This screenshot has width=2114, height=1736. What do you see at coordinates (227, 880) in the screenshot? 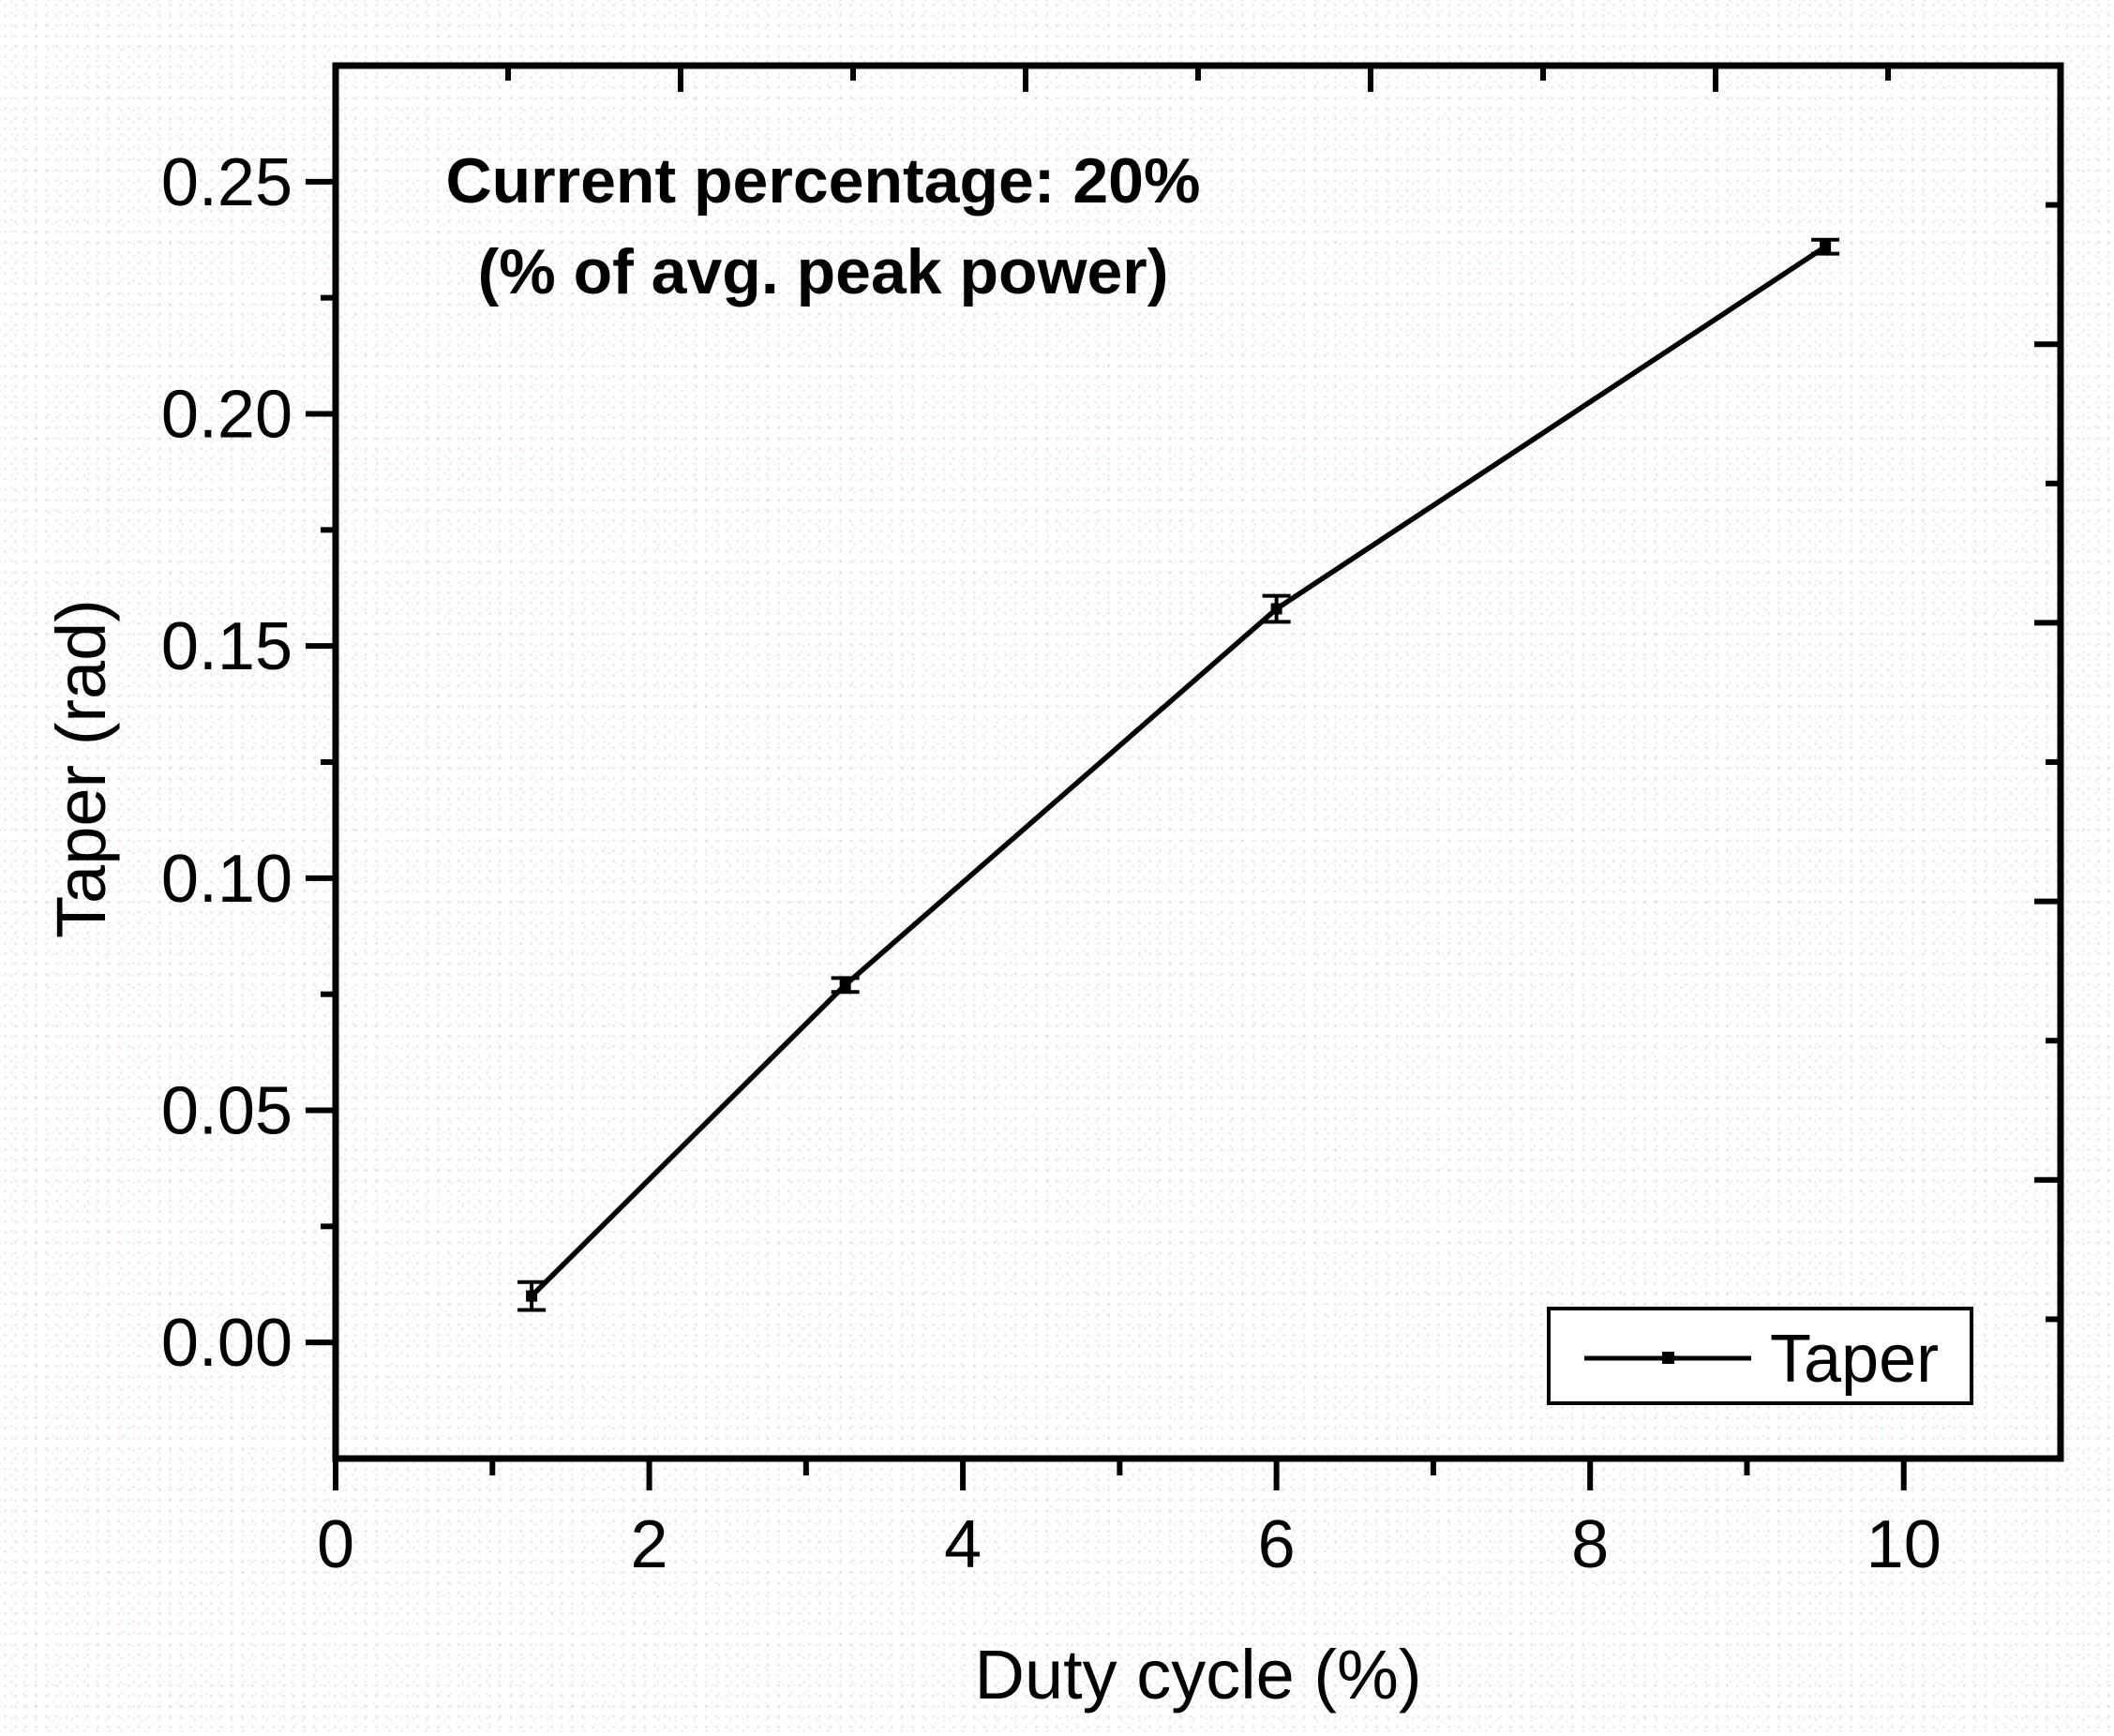
I see `y-tick-label: 0.10` at bounding box center [227, 880].